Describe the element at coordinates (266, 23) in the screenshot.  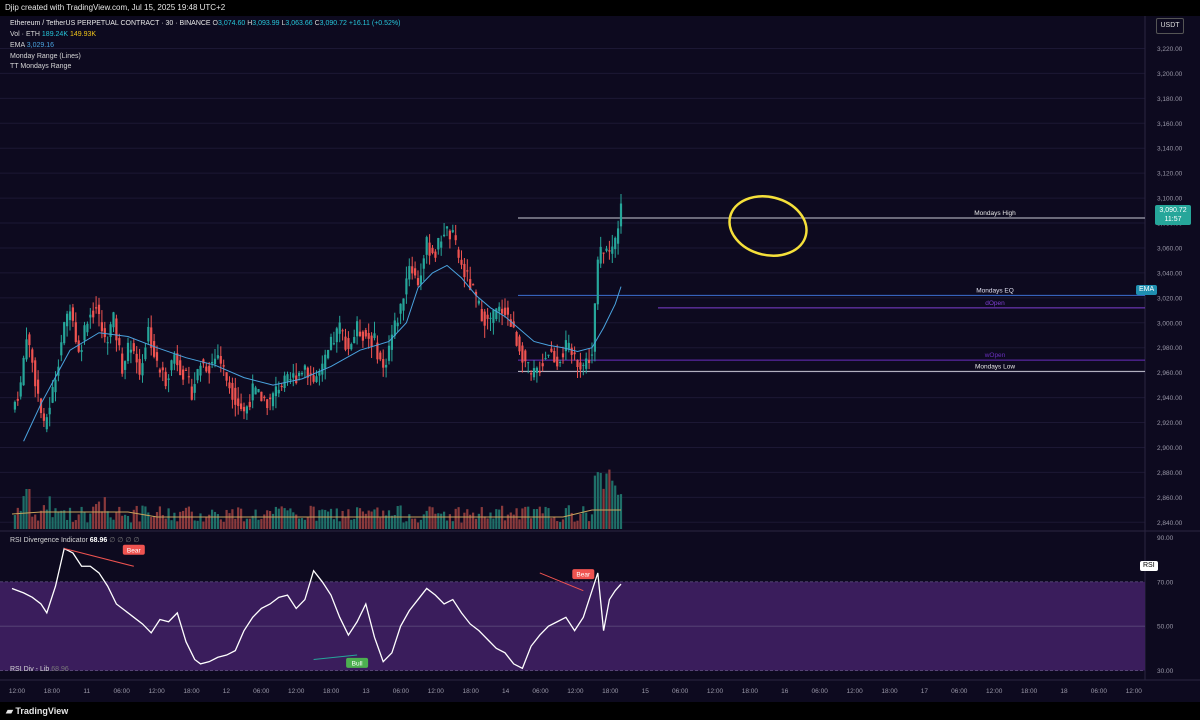
I see `high-value: 3,093.99` at that location.